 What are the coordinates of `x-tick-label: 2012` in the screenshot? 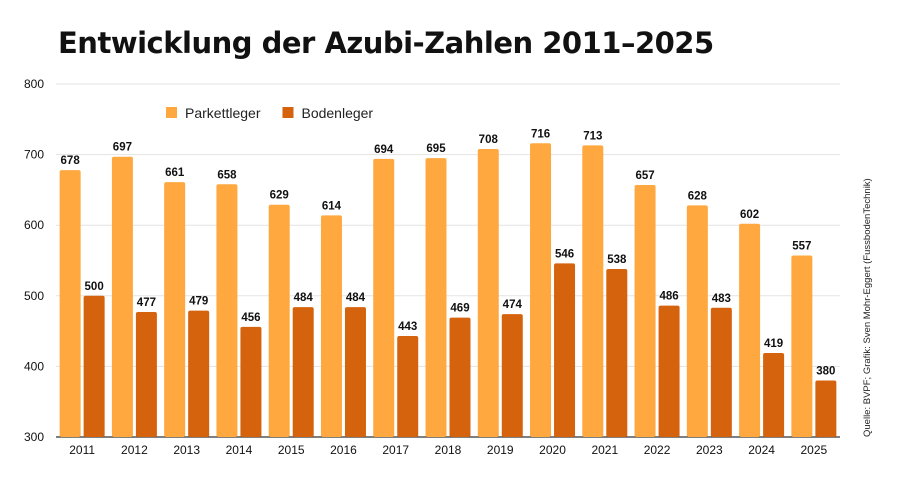 It's located at (134, 450).